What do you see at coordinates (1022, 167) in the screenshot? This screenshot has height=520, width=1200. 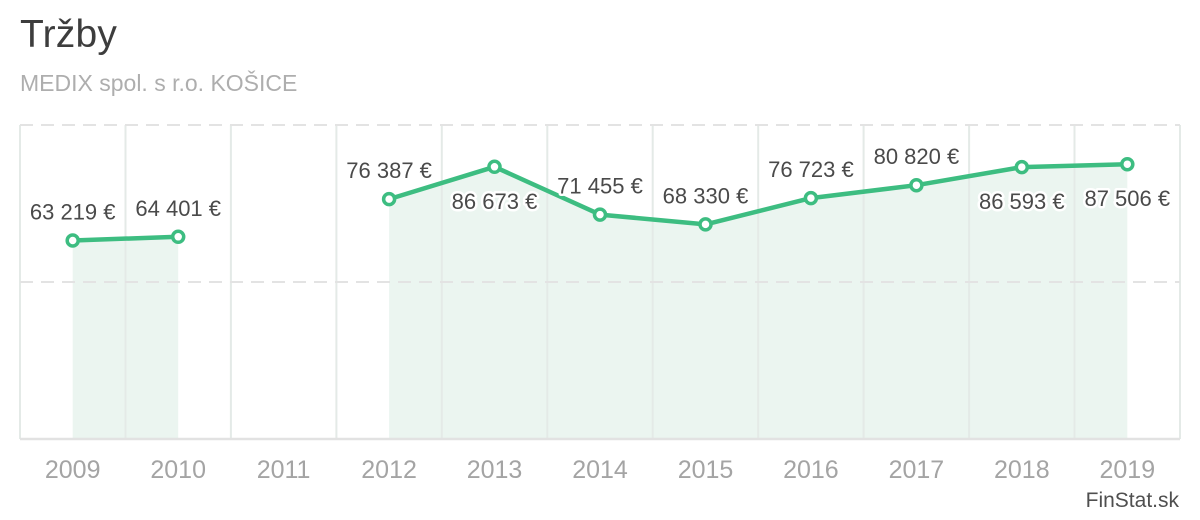 I see `data-point-2018` at bounding box center [1022, 167].